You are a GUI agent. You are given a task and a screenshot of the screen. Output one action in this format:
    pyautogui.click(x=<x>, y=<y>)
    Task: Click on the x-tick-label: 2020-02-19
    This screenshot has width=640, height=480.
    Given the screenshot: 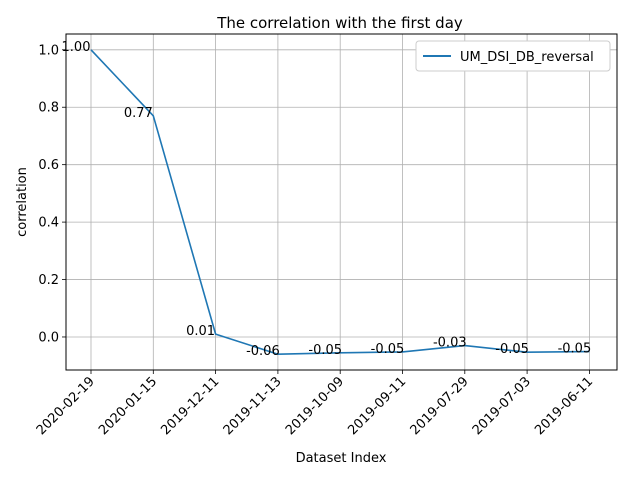 What is the action you would take?
    pyautogui.click(x=66, y=406)
    